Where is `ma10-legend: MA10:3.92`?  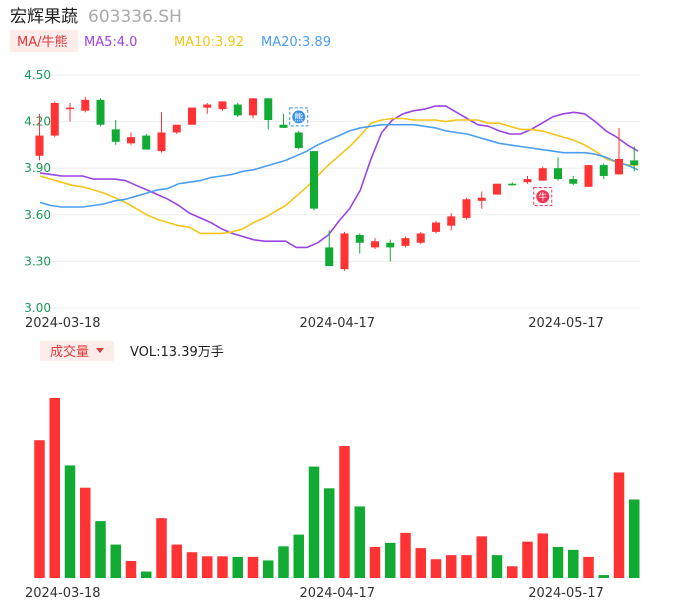 ma10-legend: MA10:3.92 is located at coordinates (209, 42).